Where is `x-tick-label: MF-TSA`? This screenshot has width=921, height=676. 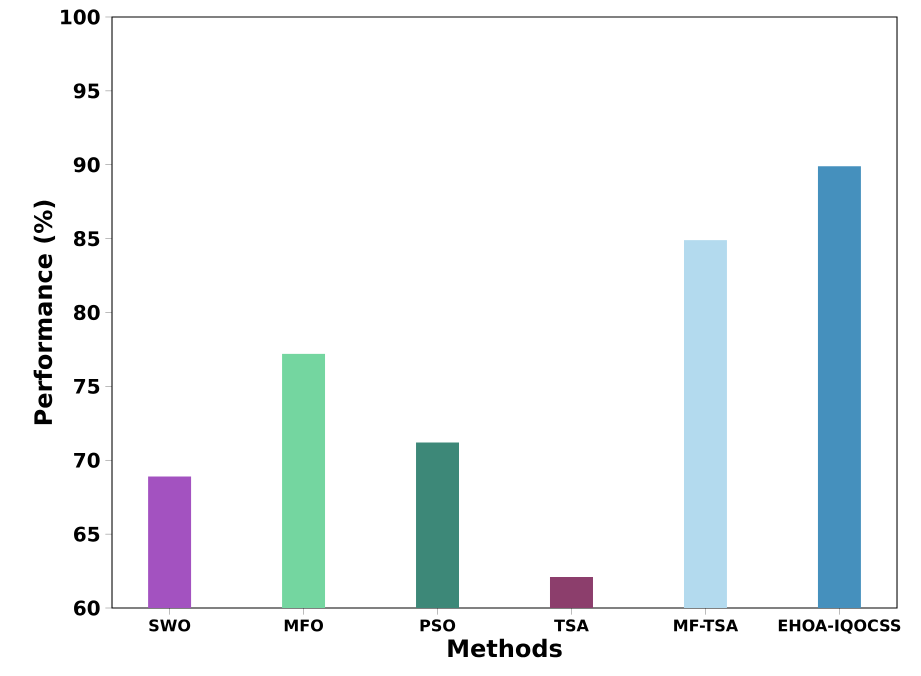
x-tick-label: MF-TSA is located at coordinates (706, 625).